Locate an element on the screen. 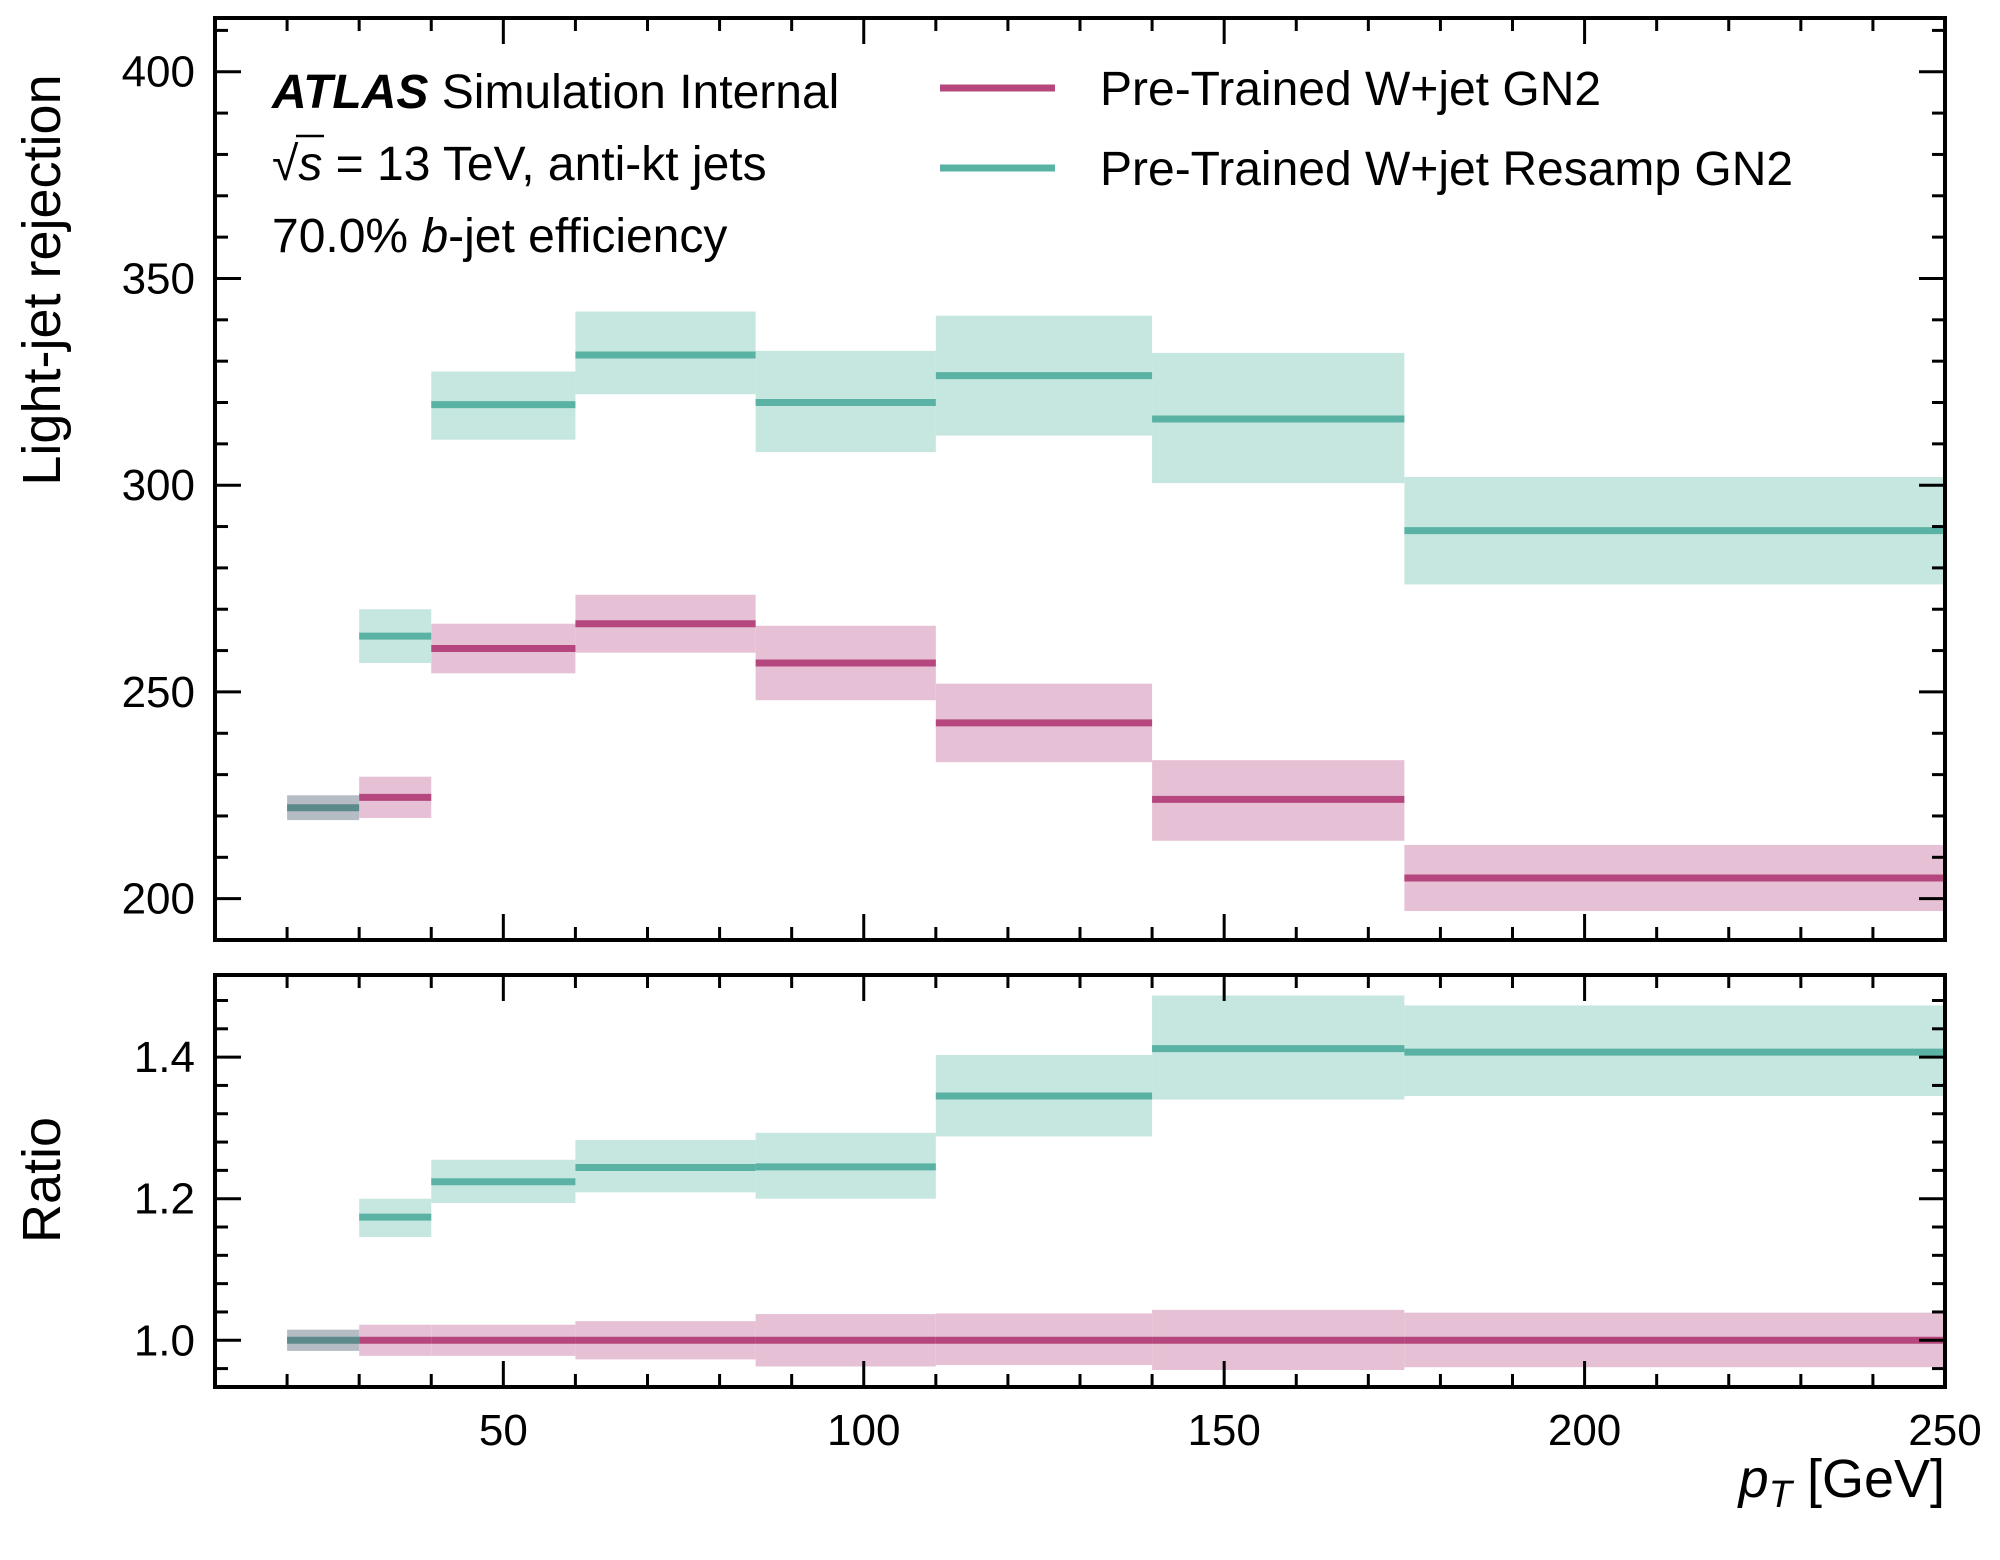  atlas-label: ATLAS Simulation Internal is located at coordinates (555, 92).